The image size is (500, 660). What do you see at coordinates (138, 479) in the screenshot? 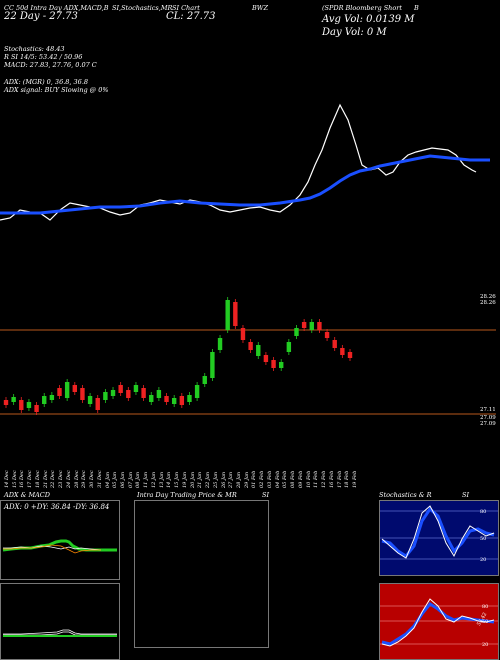
I see `date-label: 08 Jan` at bounding box center [138, 479].